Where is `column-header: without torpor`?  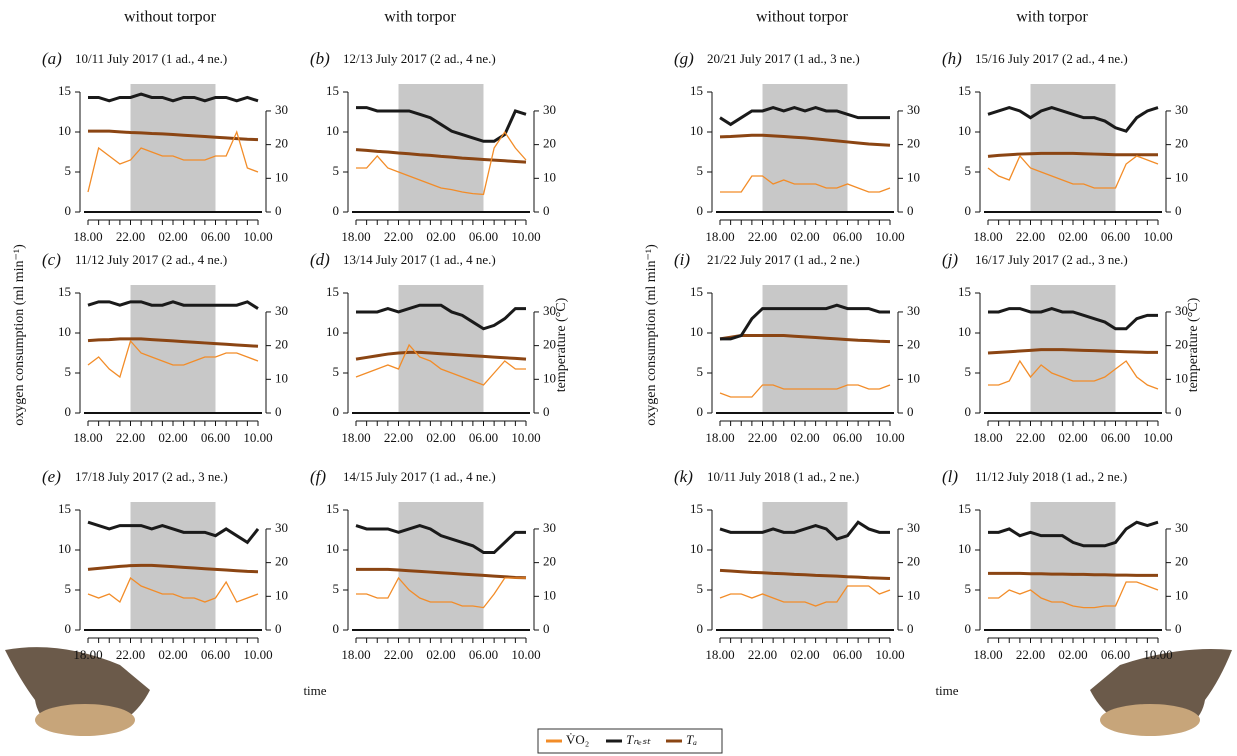
column-header: without torpor is located at coordinates (170, 17).